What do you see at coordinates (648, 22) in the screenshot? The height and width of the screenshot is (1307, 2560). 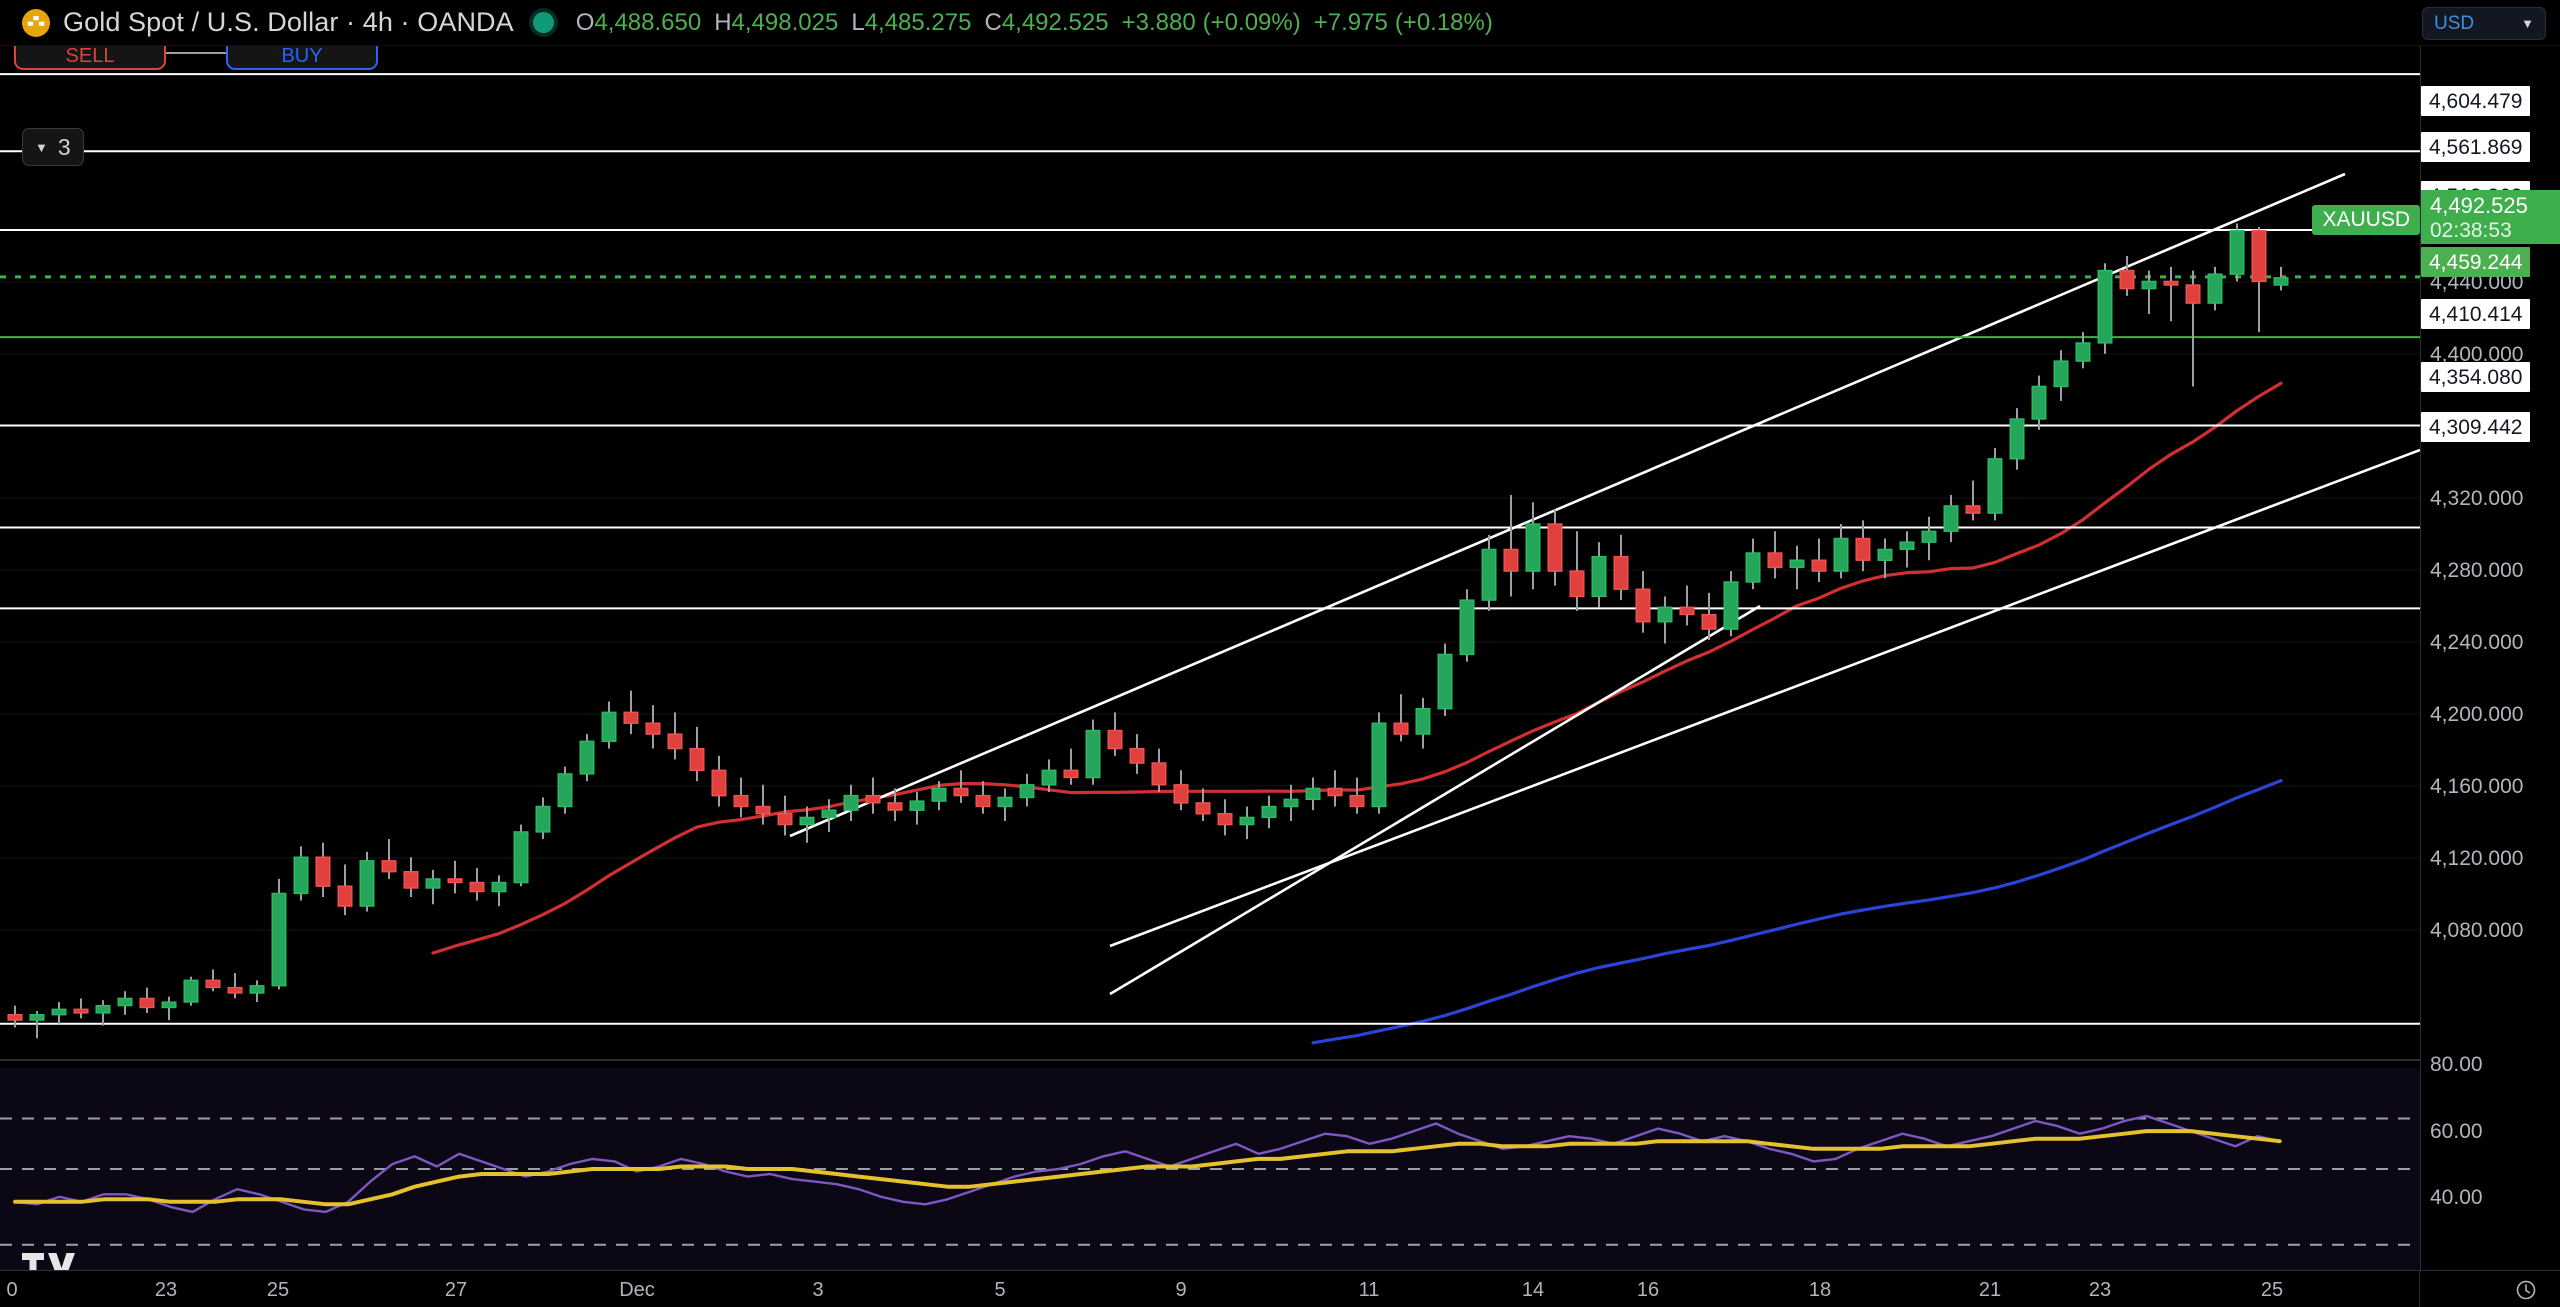 I see `ohlc-open-value: 4,488.650` at bounding box center [648, 22].